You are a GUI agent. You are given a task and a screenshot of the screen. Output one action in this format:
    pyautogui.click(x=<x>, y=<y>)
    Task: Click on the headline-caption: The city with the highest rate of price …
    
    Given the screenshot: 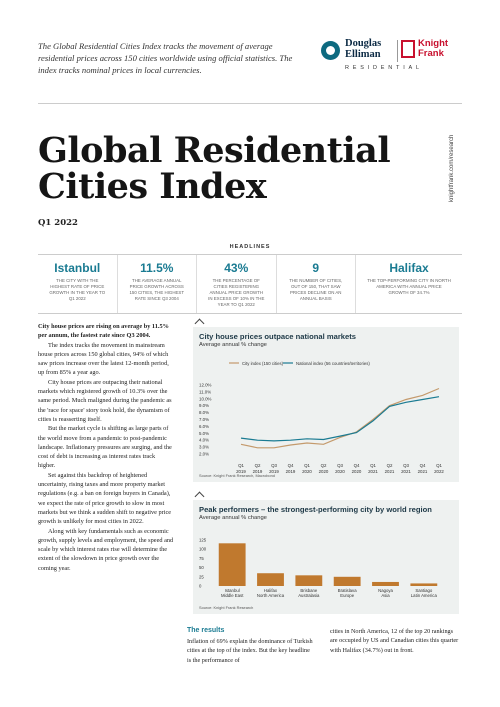 What is the action you would take?
    pyautogui.click(x=77, y=289)
    